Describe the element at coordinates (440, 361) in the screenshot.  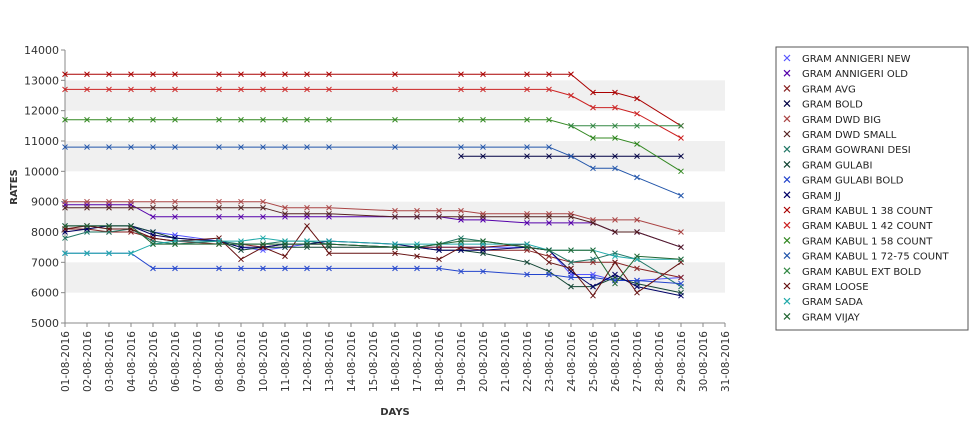
I see `x-tick-label: 18-08-2016` at that location.